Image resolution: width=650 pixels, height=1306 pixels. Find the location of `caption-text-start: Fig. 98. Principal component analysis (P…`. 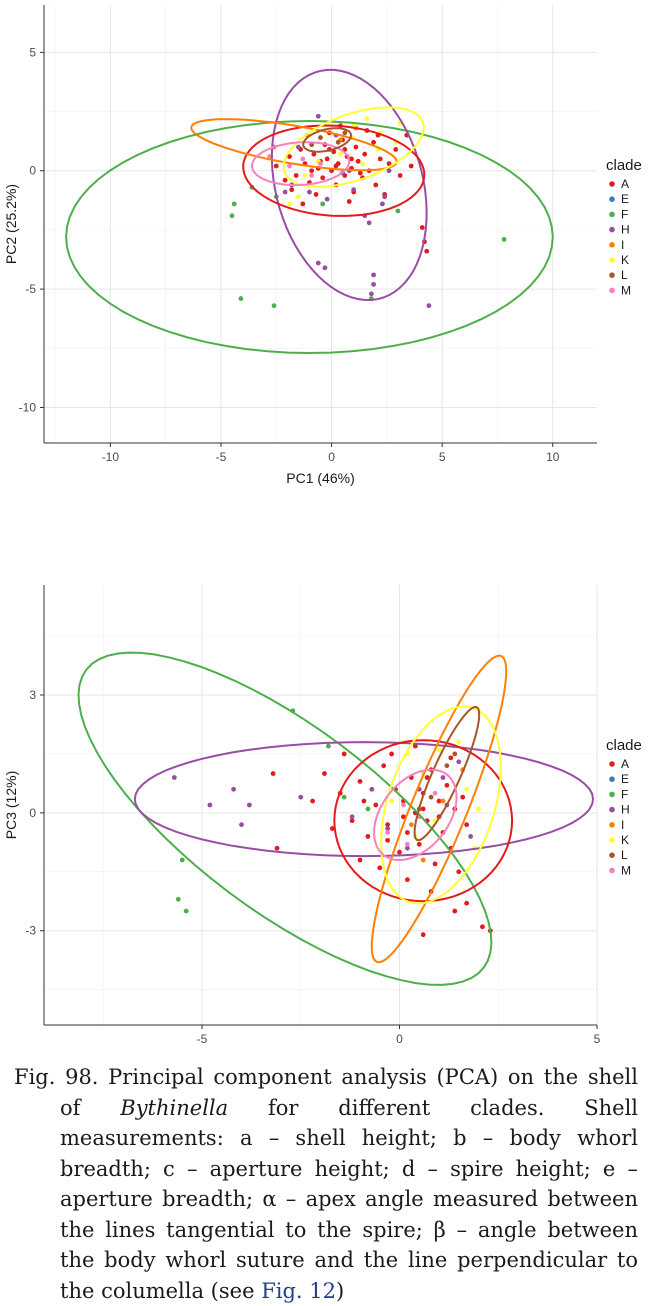

caption-text-start: Fig. 98. Principal component analysis (P… is located at coordinates (326, 1092).